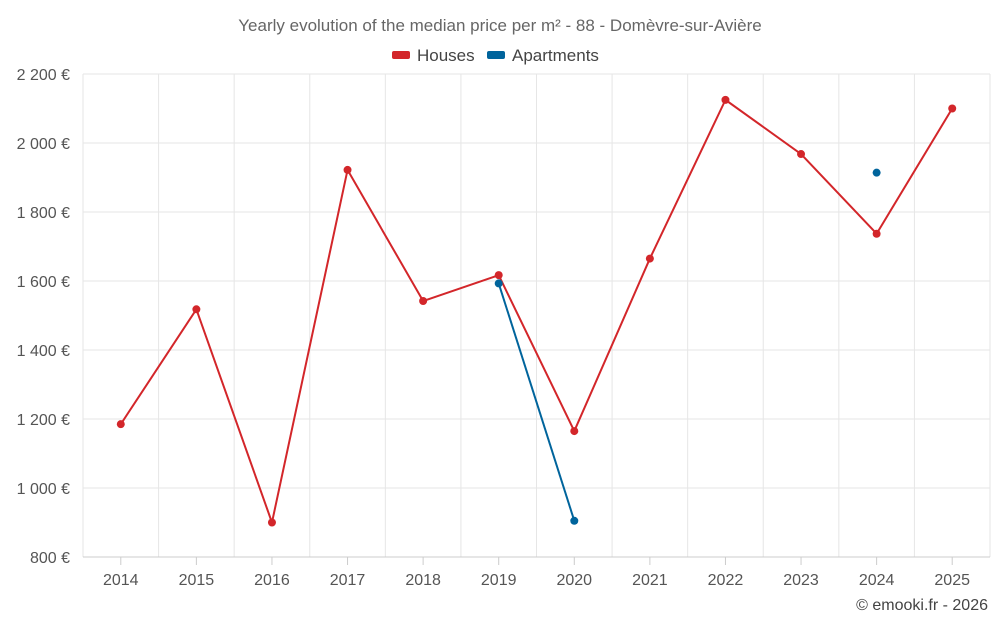 This screenshot has height=625, width=1000. What do you see at coordinates (43, 144) in the screenshot?
I see `y-tick-label: 2 000 €` at bounding box center [43, 144].